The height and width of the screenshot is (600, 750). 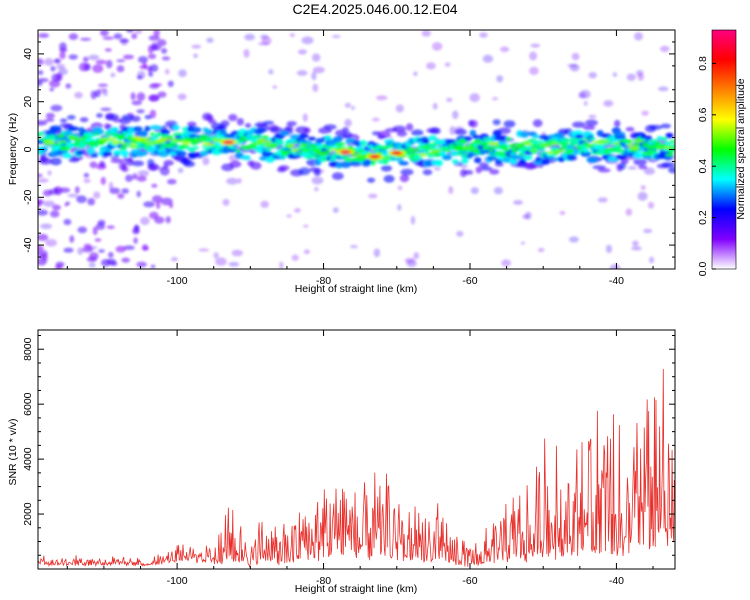 What do you see at coordinates (706, 166) in the screenshot?
I see `colorbar-ticks: 0.0 0.2 0.4 0.6 0.8` at bounding box center [706, 166].